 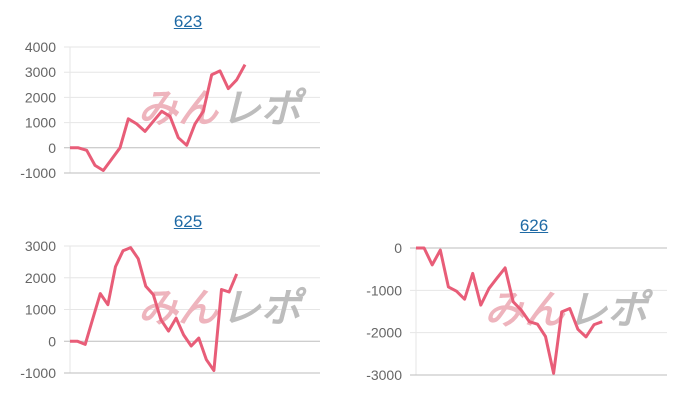 What do you see at coordinates (188, 221) in the screenshot?
I see `chart-title-link: 625` at bounding box center [188, 221].